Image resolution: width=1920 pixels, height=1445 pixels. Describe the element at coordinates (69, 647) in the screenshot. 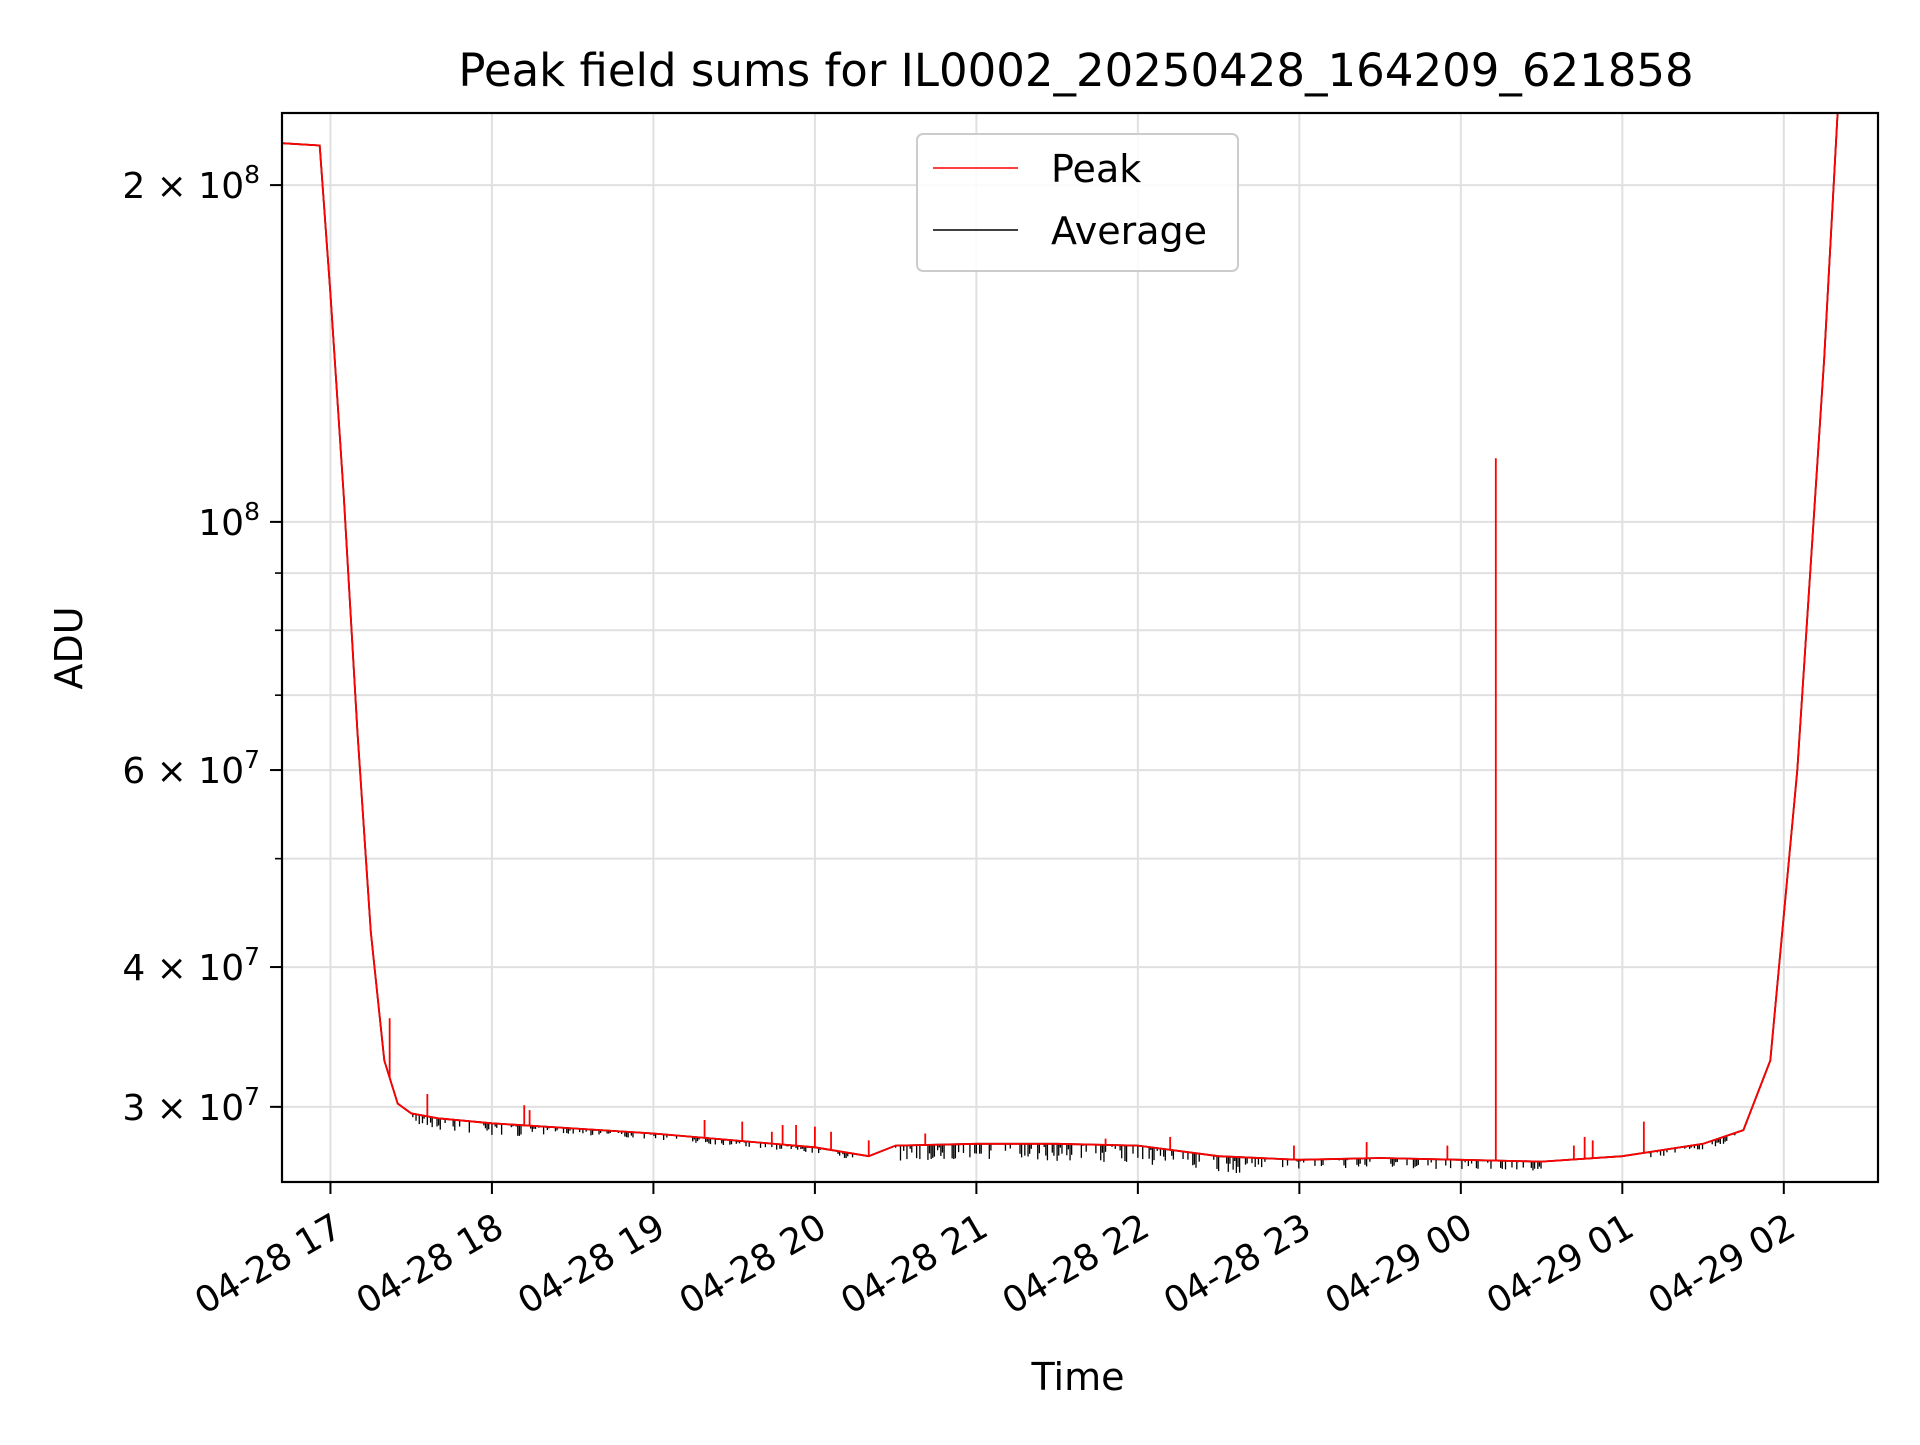

I see `y-axis-label: ADU` at that location.